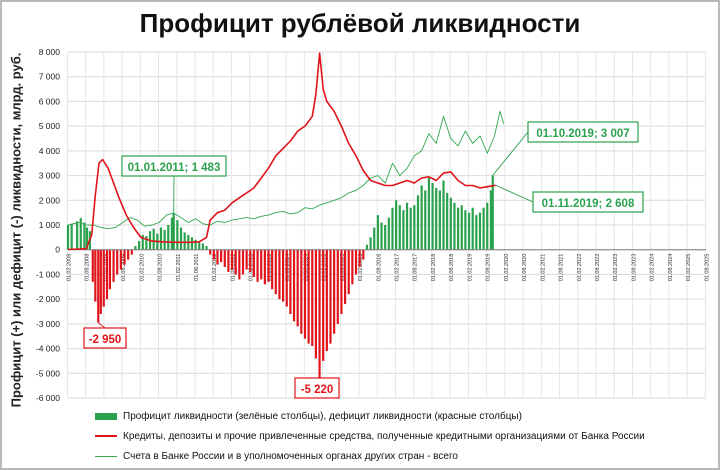 The width and height of the screenshot is (720, 470). Describe the element at coordinates (434, 268) in the screenshot. I see `x-tick-label: 01.02.2018` at that location.